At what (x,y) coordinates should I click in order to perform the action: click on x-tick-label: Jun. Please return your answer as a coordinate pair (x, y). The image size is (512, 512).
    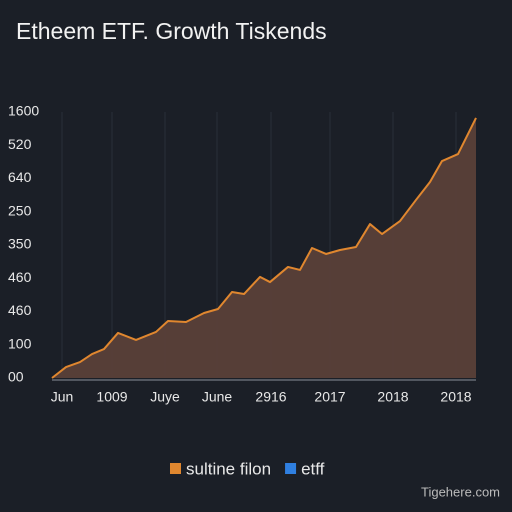
    Looking at the image, I should click on (62, 397).